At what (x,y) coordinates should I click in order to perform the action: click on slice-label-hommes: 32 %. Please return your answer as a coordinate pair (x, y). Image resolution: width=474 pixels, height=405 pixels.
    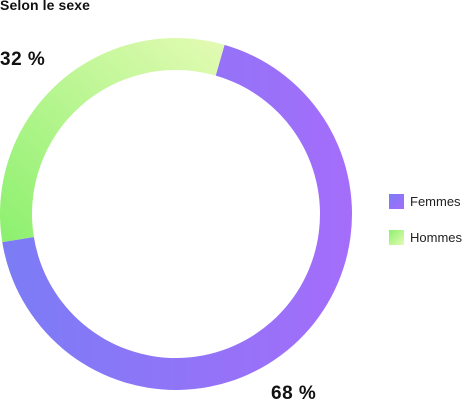
    Looking at the image, I should click on (23, 59).